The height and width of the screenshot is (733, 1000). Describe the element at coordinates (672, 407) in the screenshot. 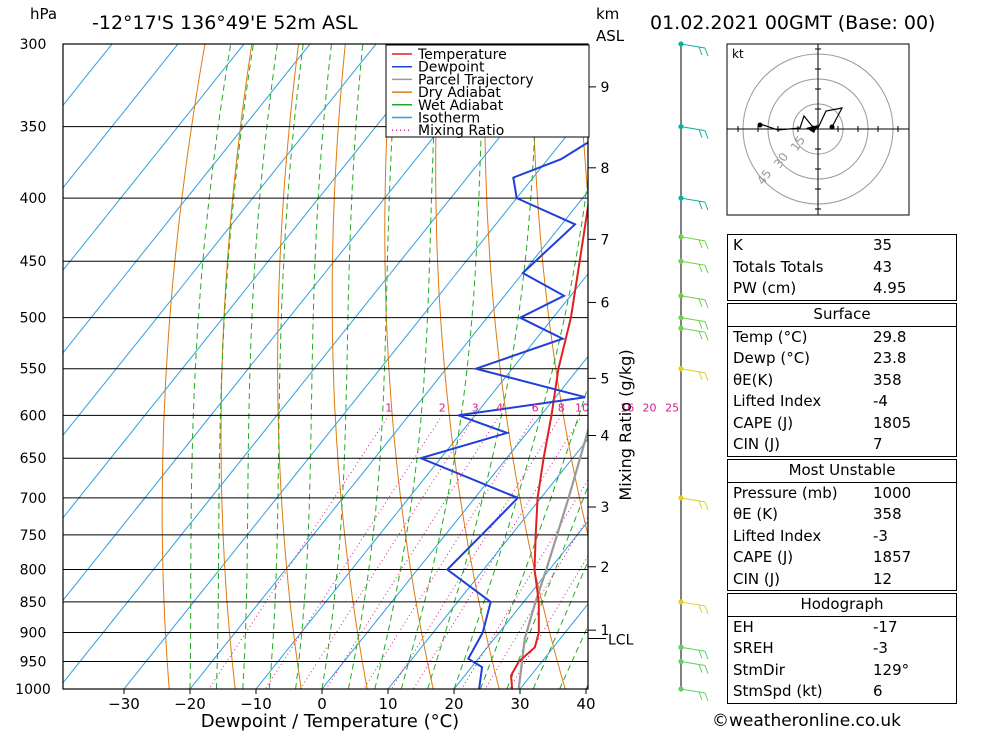

I see `mixing-ratio-label: 25` at that location.